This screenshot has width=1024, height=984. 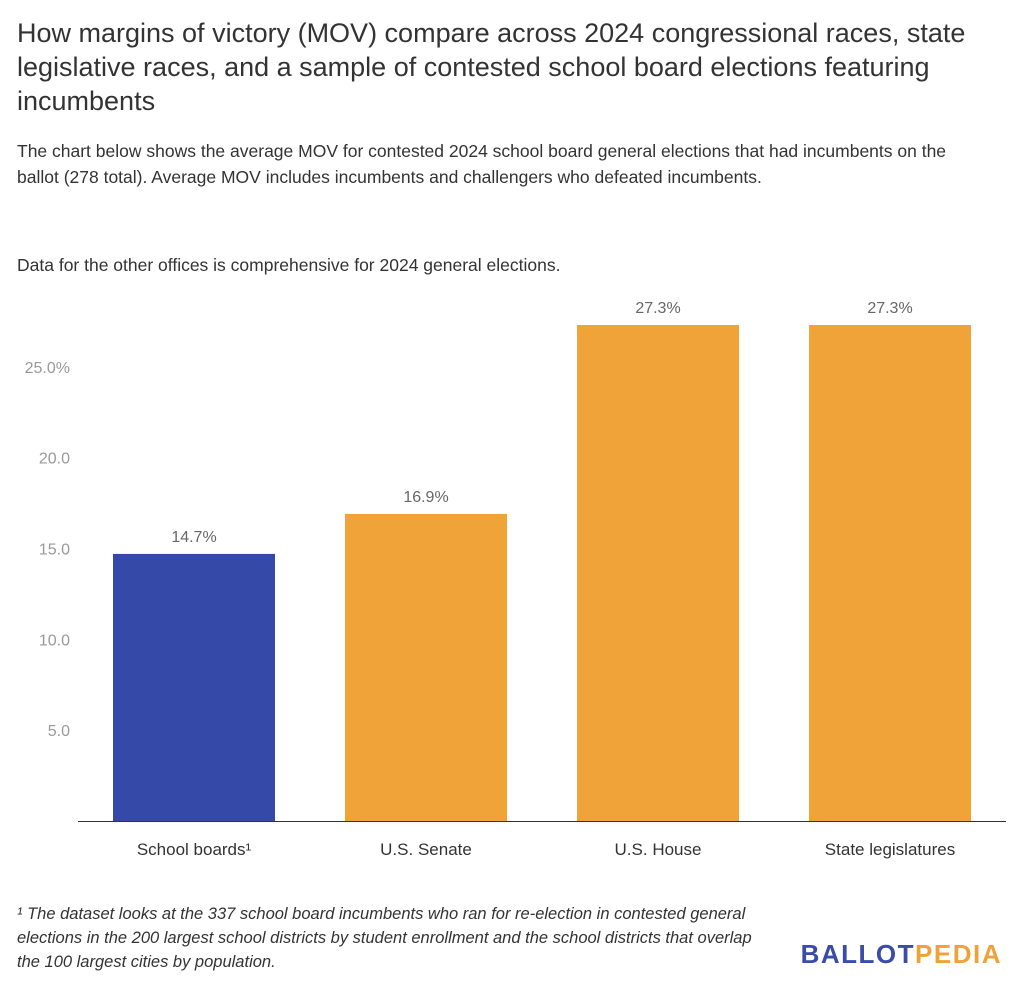 I want to click on y-axis-ticks: 5.0 10.0 15.0 20.0 25.0%, so click(x=47, y=550).